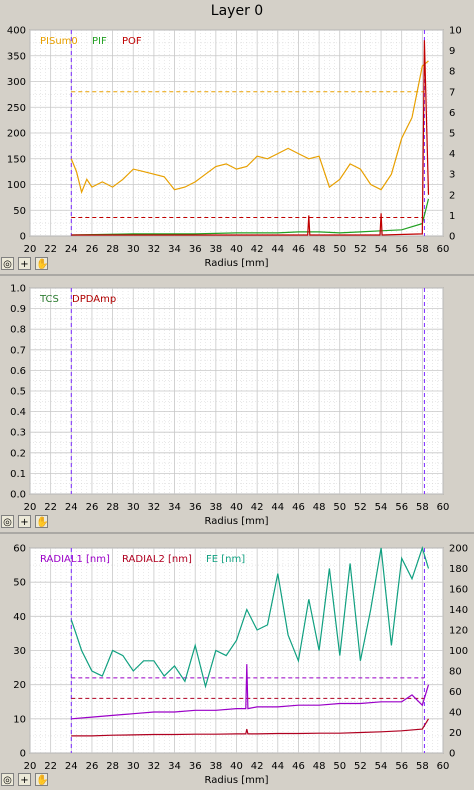 The height and width of the screenshot is (790, 474). I want to click on legend-entry: TCS, so click(49, 299).